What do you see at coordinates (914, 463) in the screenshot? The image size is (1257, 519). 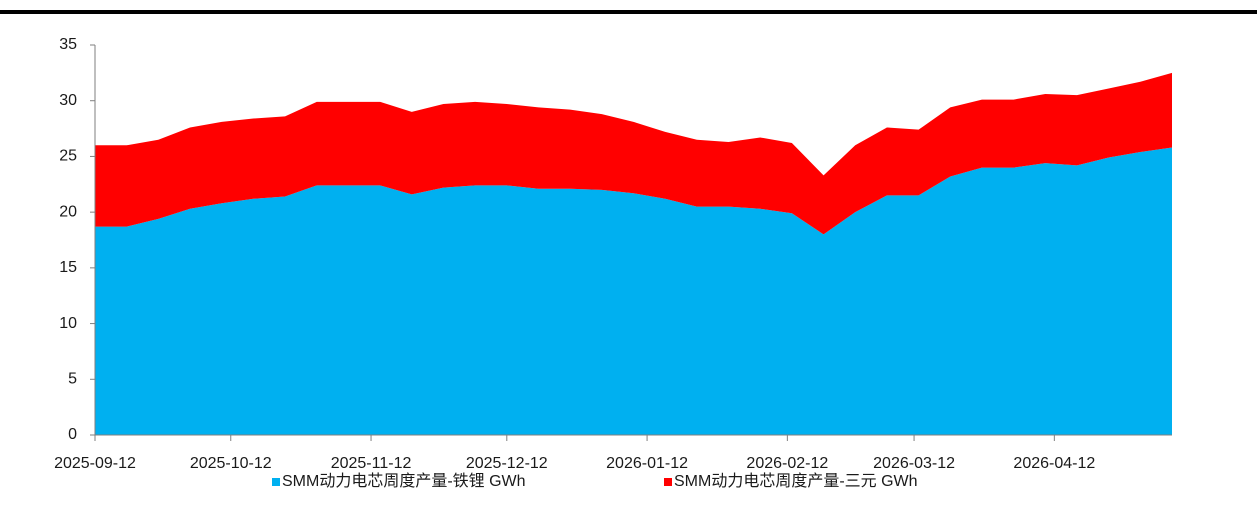 I see `x-tick-label: 2026-03-12` at bounding box center [914, 463].